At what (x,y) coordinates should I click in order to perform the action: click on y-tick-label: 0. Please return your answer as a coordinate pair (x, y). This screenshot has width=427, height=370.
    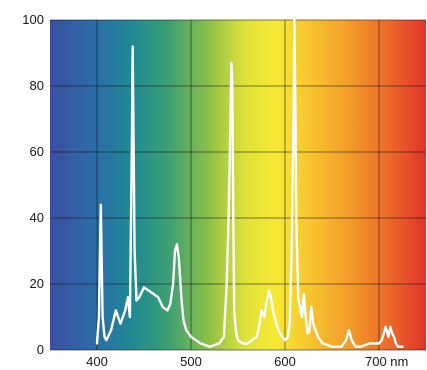
    Looking at the image, I should click on (40, 349).